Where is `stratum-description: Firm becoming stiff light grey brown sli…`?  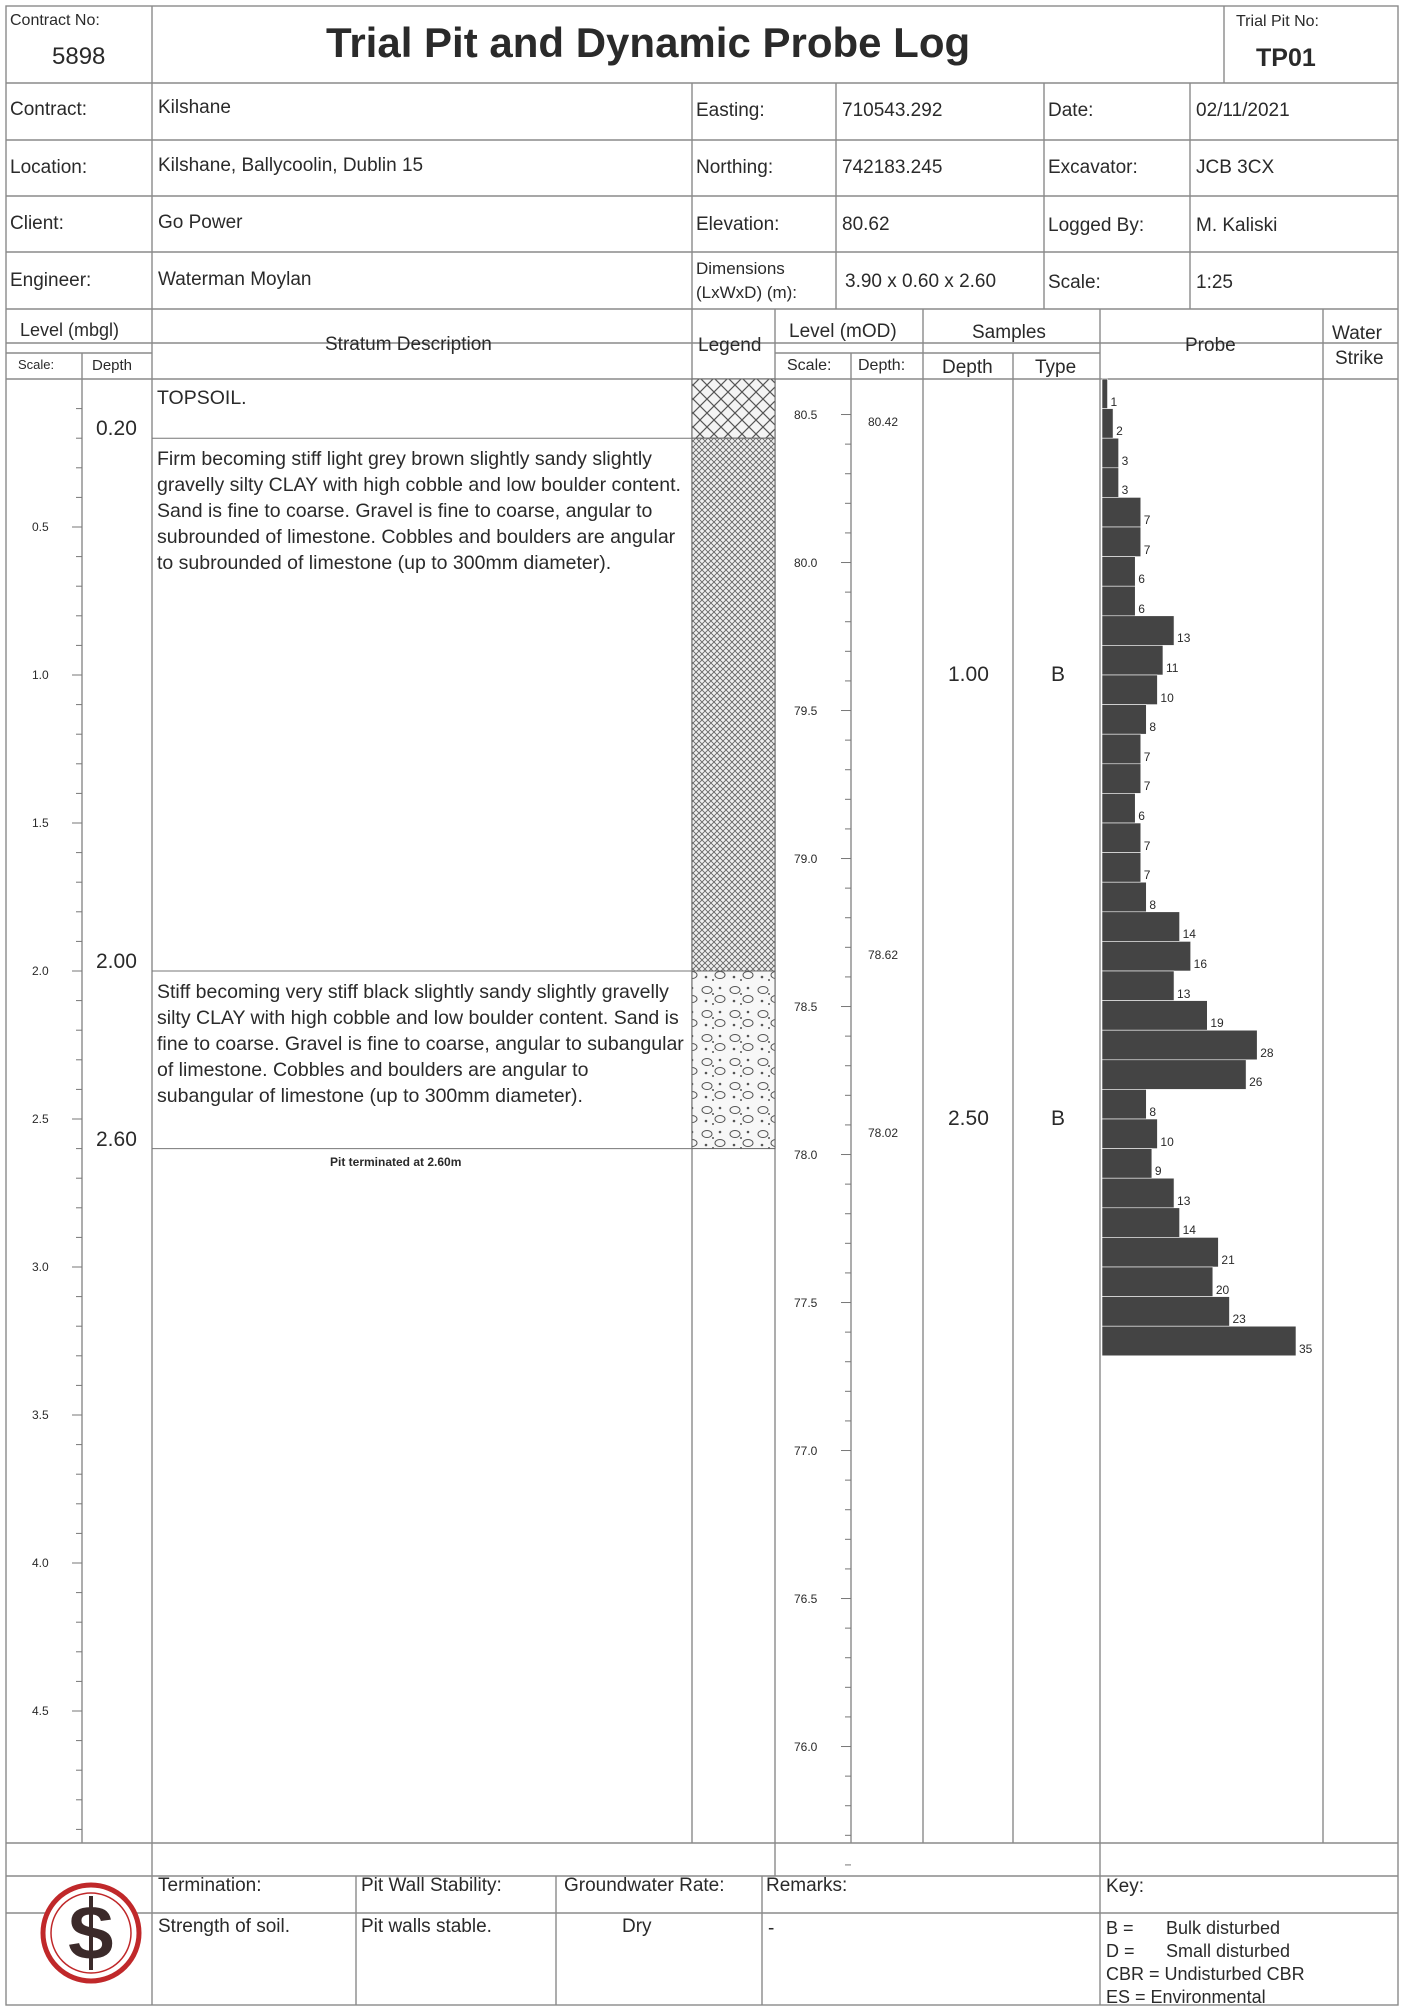
stratum-description: Firm becoming stiff light grey brown sli… is located at coordinates (419, 511).